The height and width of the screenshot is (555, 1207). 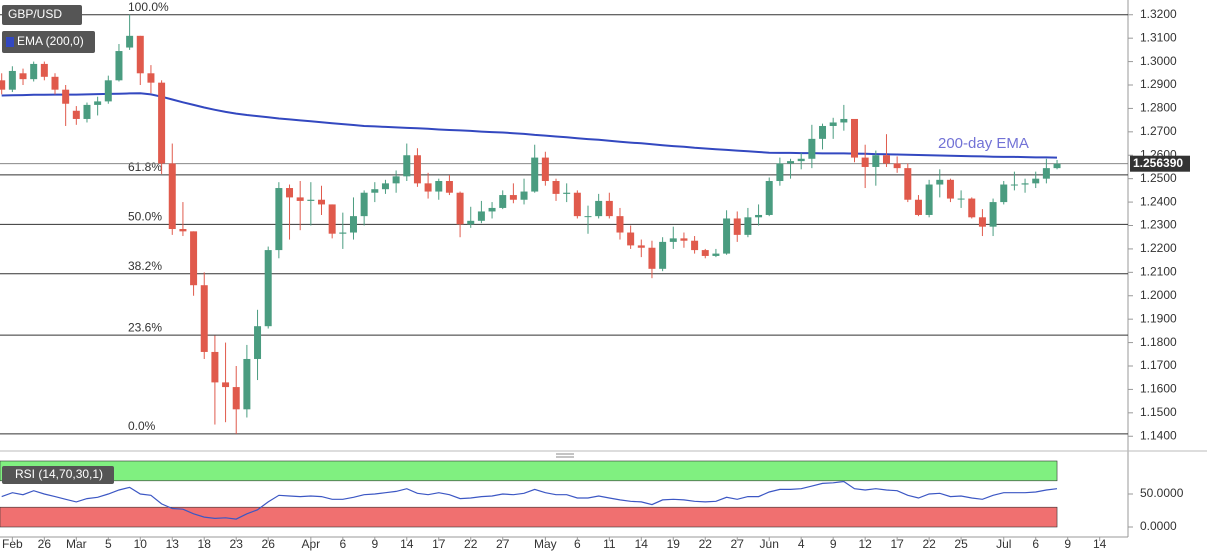 What do you see at coordinates (529, 517) in the screenshot?
I see `oversold-band` at bounding box center [529, 517].